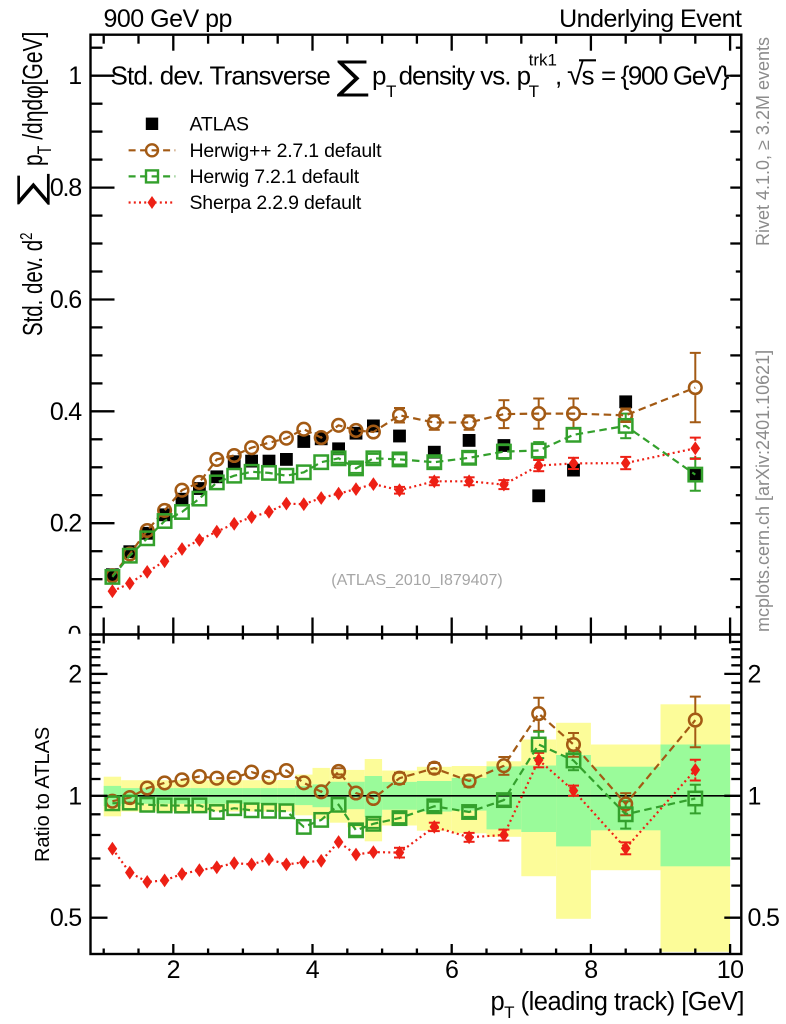 The height and width of the screenshot is (1024, 786). Describe the element at coordinates (276, 203) in the screenshot. I see `svg-text: Sherpa 2.2.9 default` at that location.